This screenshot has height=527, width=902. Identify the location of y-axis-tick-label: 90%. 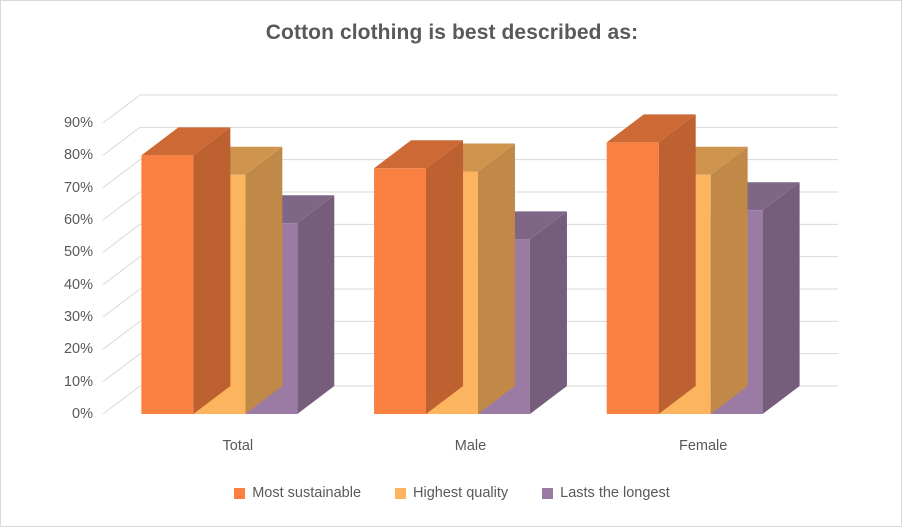
(78, 123).